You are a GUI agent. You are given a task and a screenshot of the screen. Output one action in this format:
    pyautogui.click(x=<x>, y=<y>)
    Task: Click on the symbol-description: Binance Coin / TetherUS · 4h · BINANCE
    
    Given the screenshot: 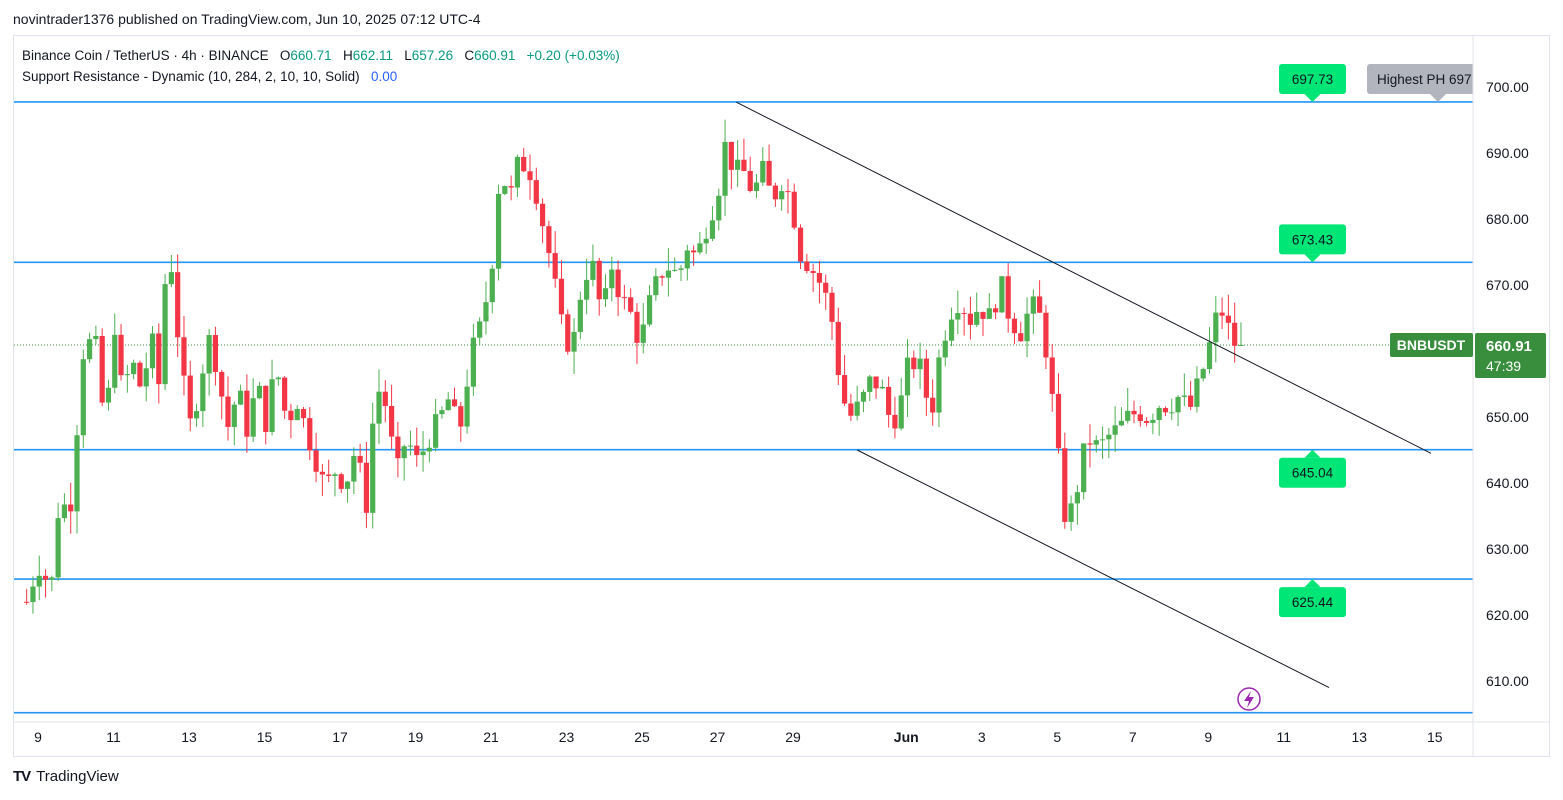 What is the action you would take?
    pyautogui.click(x=145, y=55)
    